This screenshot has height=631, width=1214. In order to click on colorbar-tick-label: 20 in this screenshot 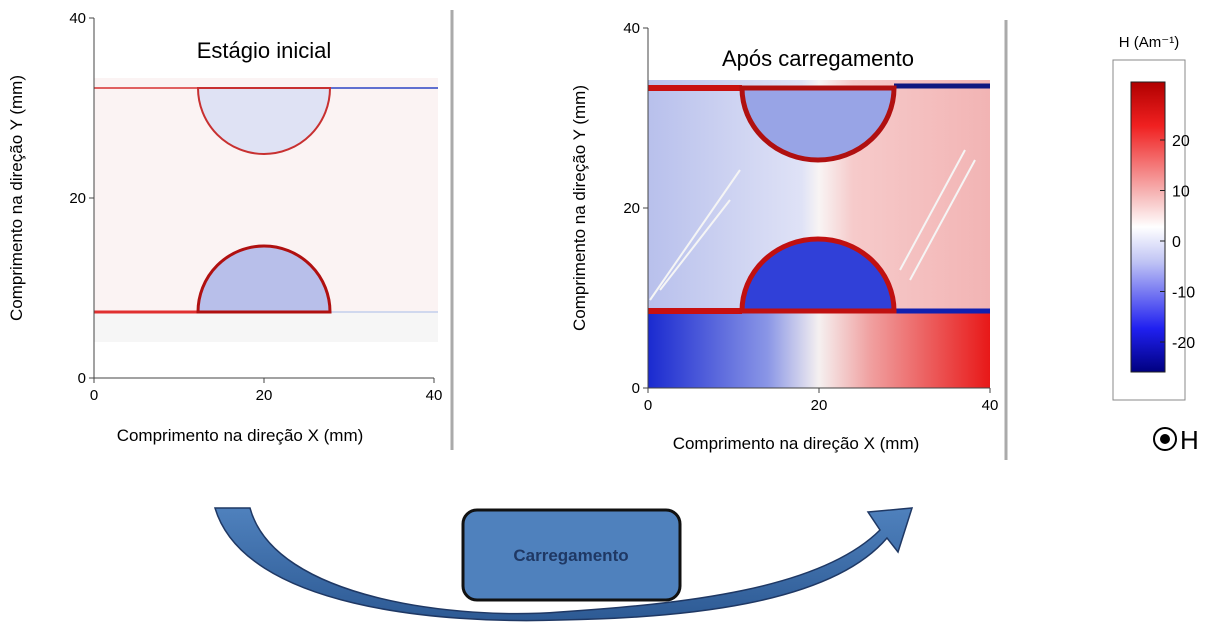, I will do `click(1181, 141)`.